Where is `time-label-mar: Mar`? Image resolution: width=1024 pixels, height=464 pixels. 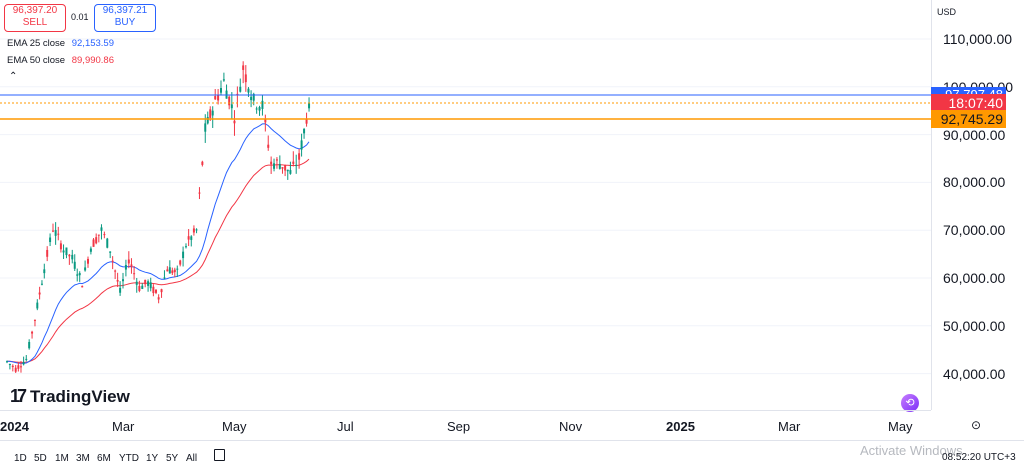 time-label-mar: Mar is located at coordinates (123, 426).